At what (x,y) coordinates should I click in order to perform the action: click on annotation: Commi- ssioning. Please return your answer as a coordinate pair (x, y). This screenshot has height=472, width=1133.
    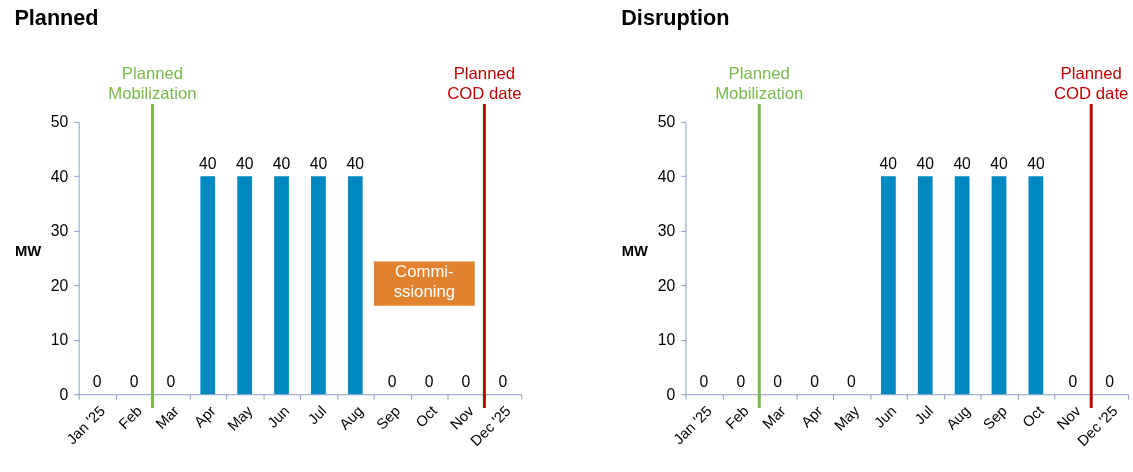
    Looking at the image, I should click on (424, 281).